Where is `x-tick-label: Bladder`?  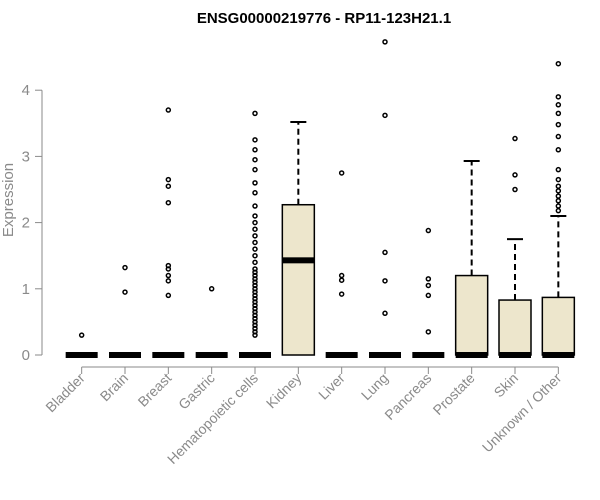
x-tick-label: Bladder is located at coordinates (65, 393).